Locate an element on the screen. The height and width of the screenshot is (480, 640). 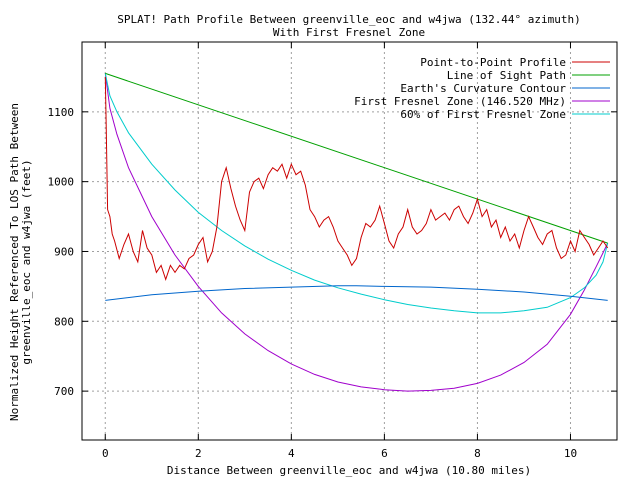
x-tick-label: 8 is located at coordinates (477, 453).